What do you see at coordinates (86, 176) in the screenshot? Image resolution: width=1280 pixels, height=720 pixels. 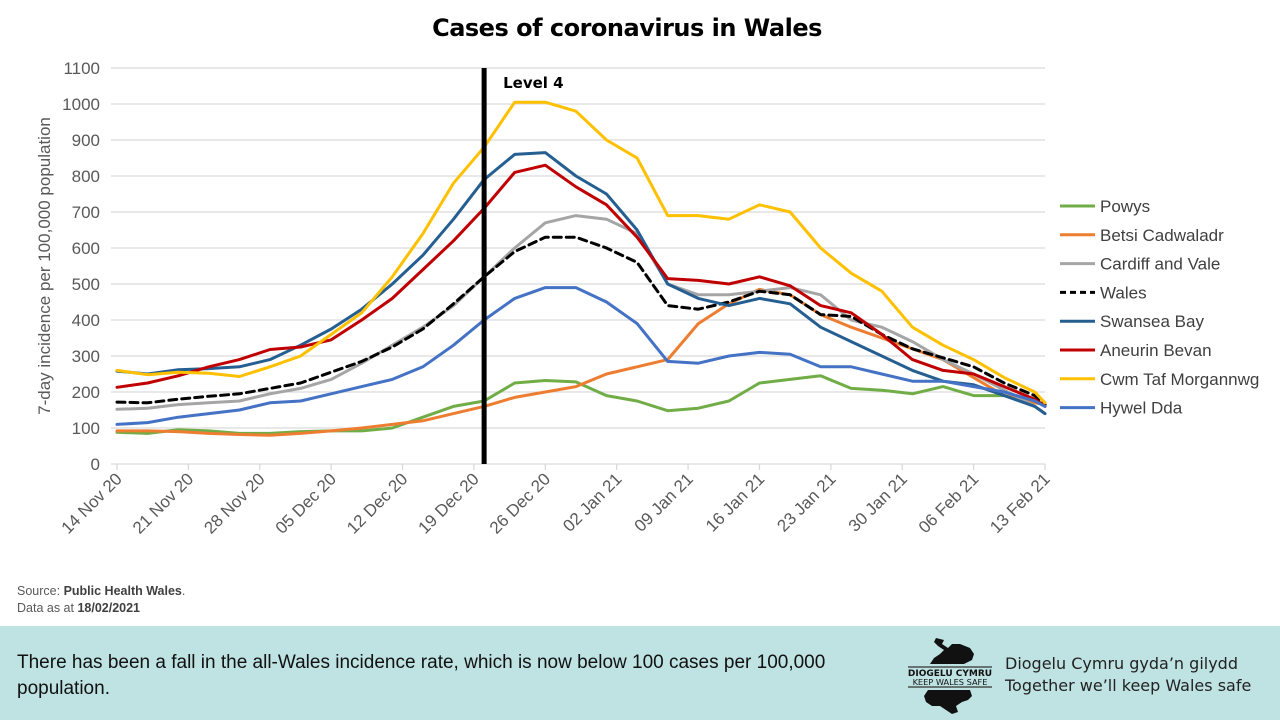 I see `y-tick-label: 800` at bounding box center [86, 176].